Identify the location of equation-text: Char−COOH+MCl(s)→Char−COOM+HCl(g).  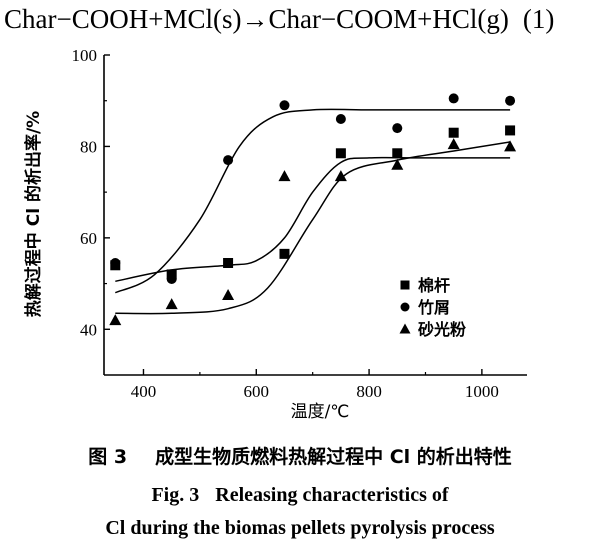
(256, 19).